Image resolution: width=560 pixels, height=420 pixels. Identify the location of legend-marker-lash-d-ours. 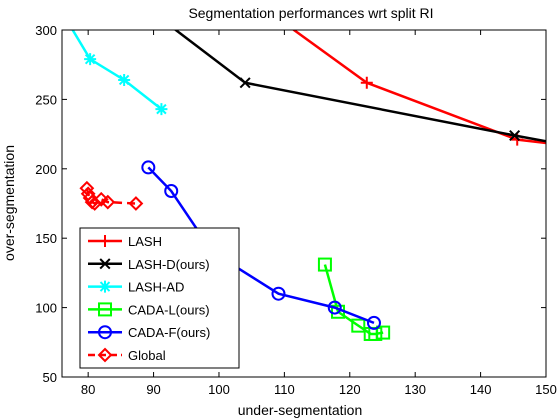
(105, 264).